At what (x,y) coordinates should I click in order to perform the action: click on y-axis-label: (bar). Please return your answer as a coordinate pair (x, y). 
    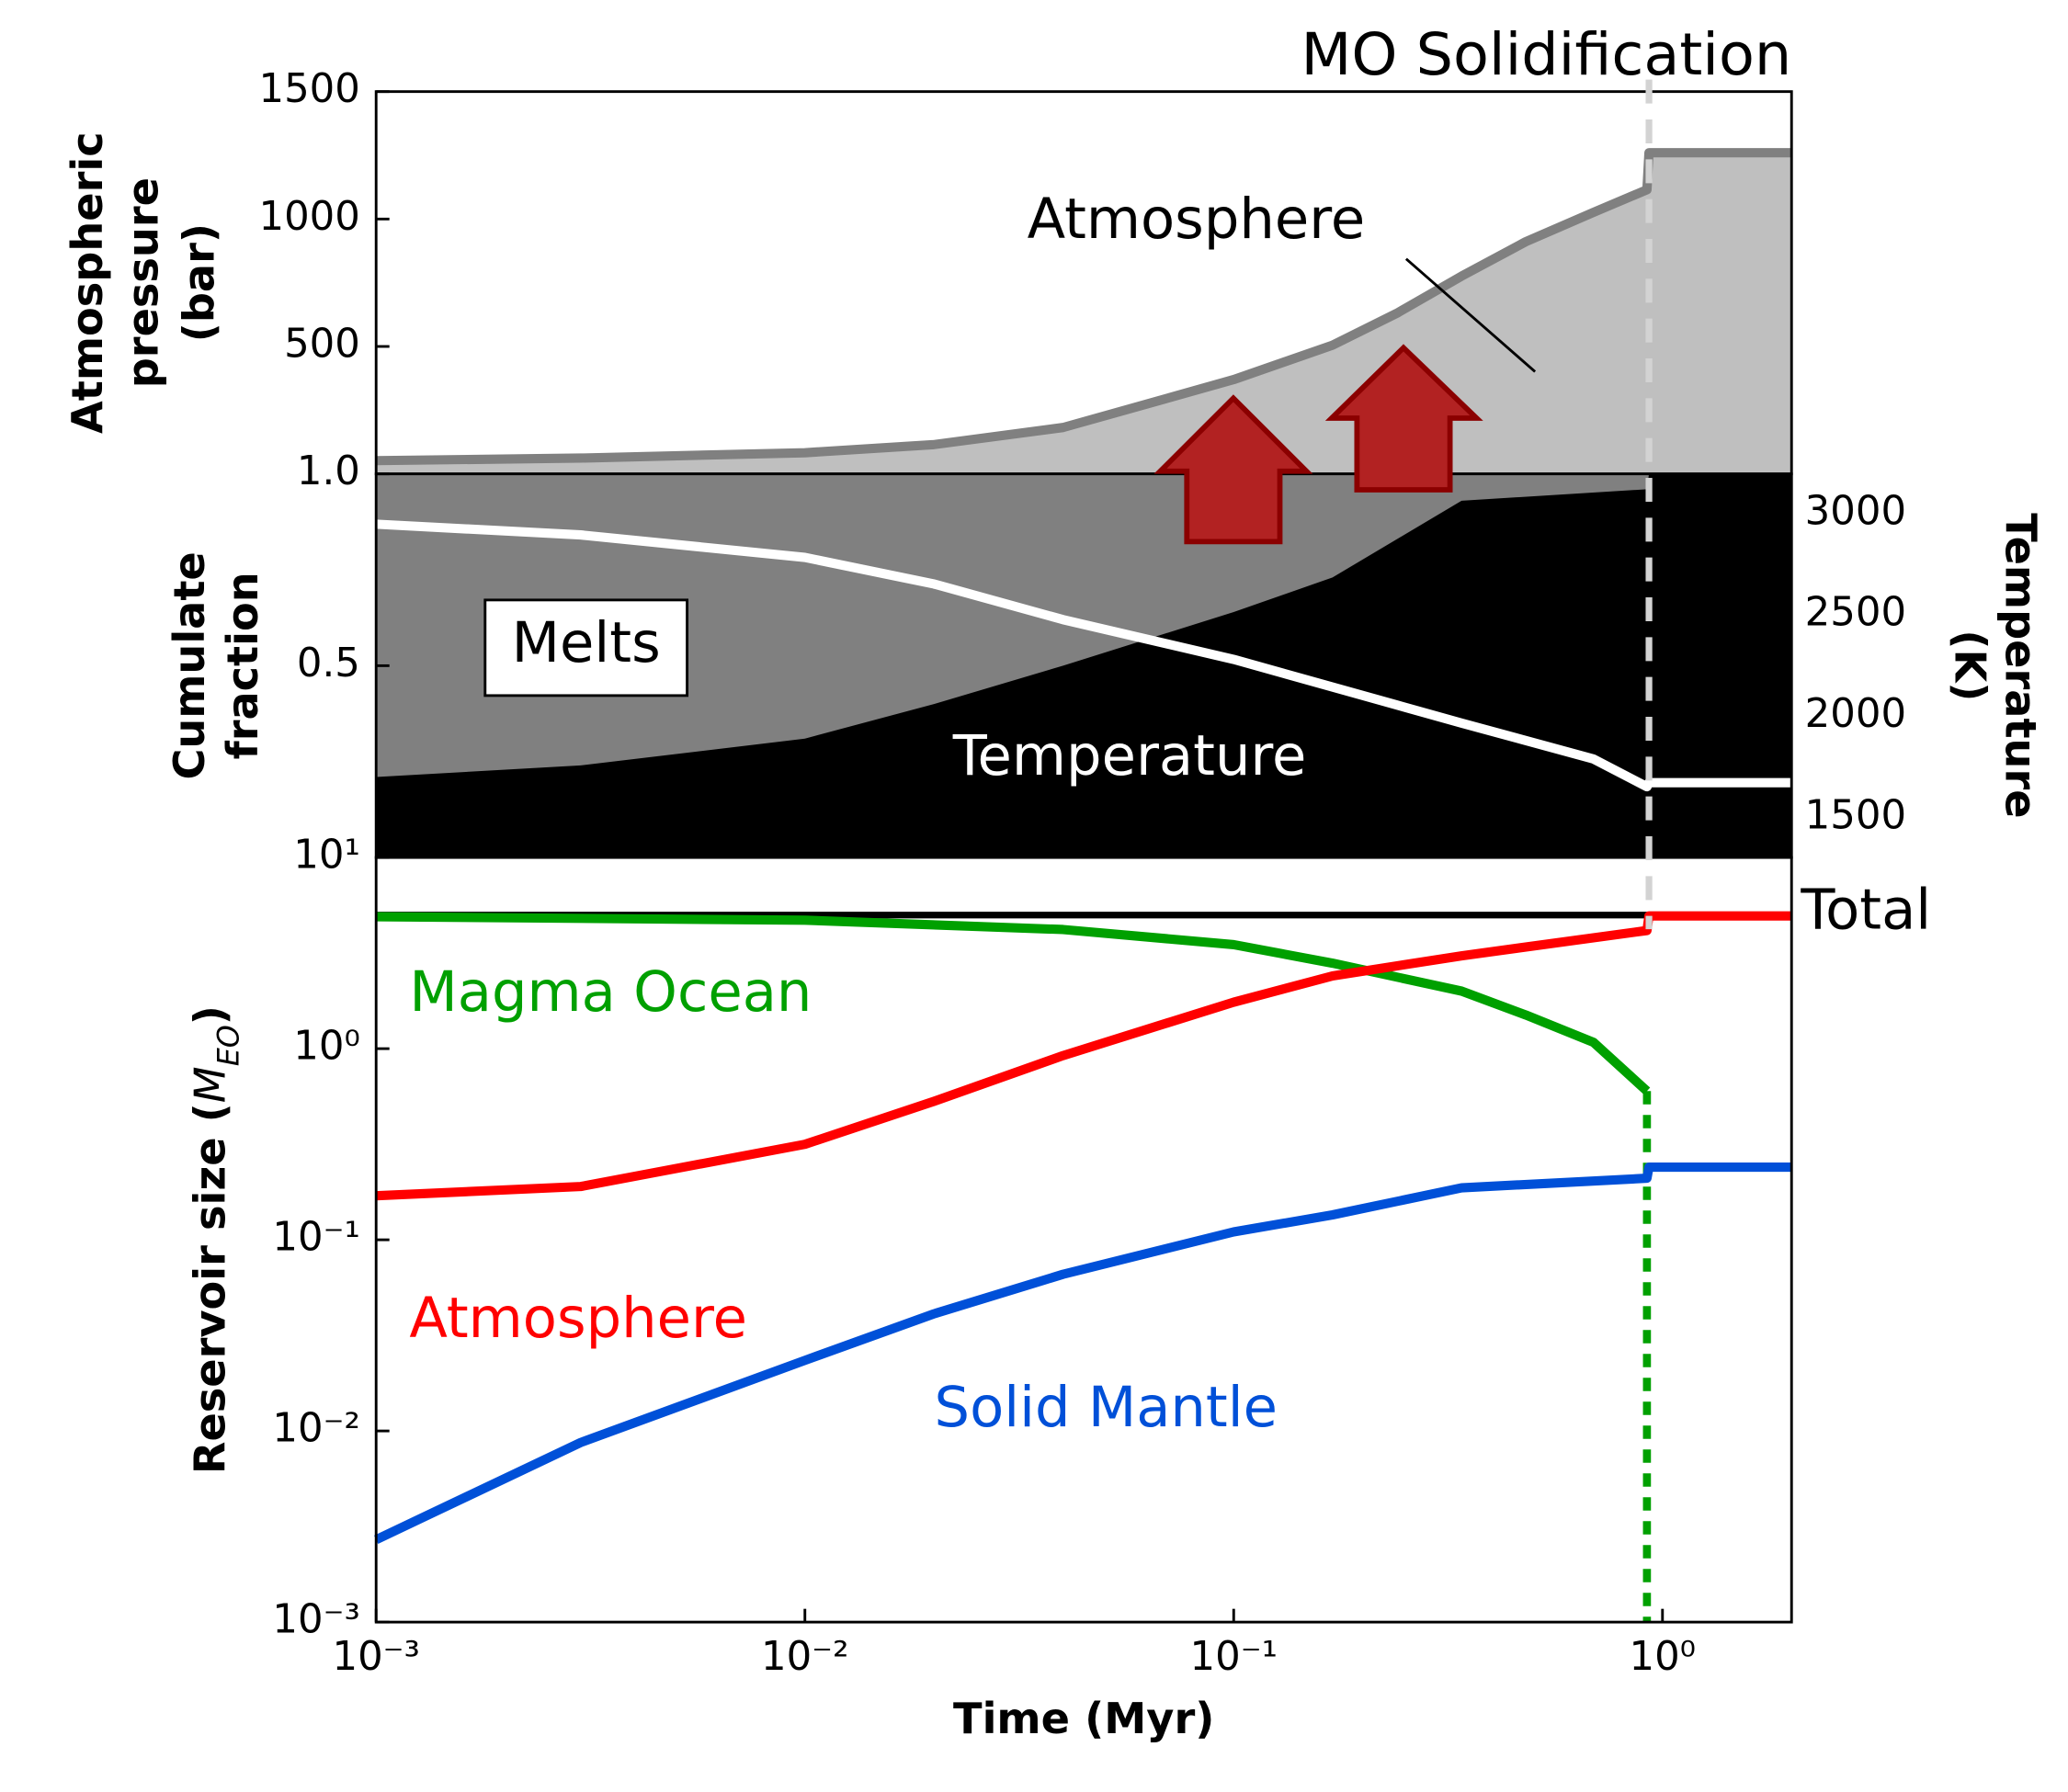
    Looking at the image, I should click on (198, 282).